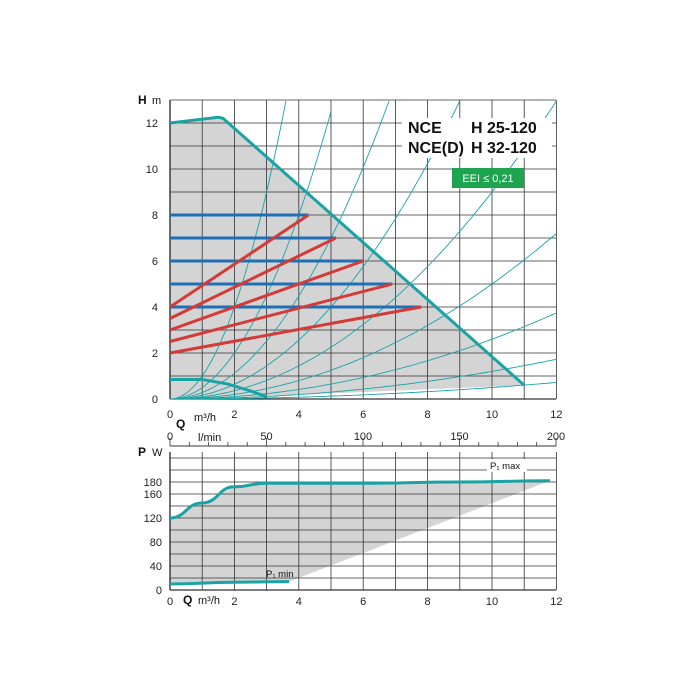 The height and width of the screenshot is (700, 700). I want to click on power-flow-axis-label: Q, so click(187, 600).